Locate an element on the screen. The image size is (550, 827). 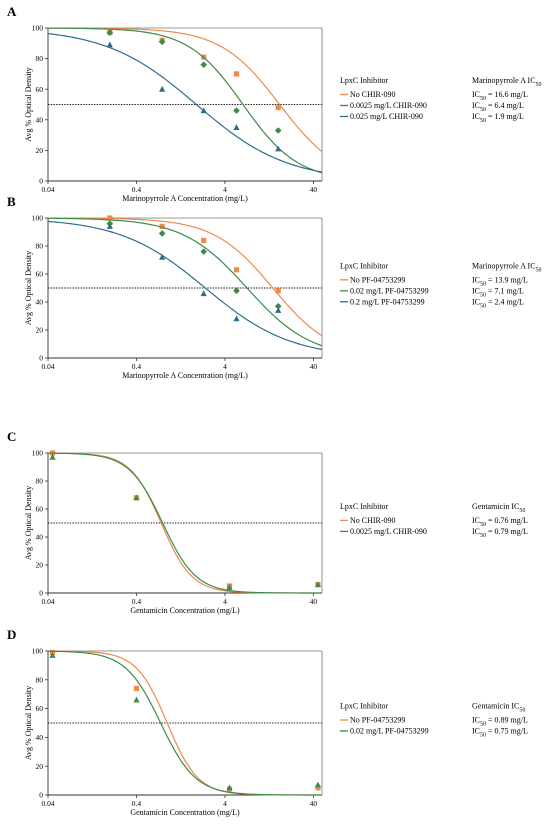
panel-letter: B is located at coordinates (11, 201).